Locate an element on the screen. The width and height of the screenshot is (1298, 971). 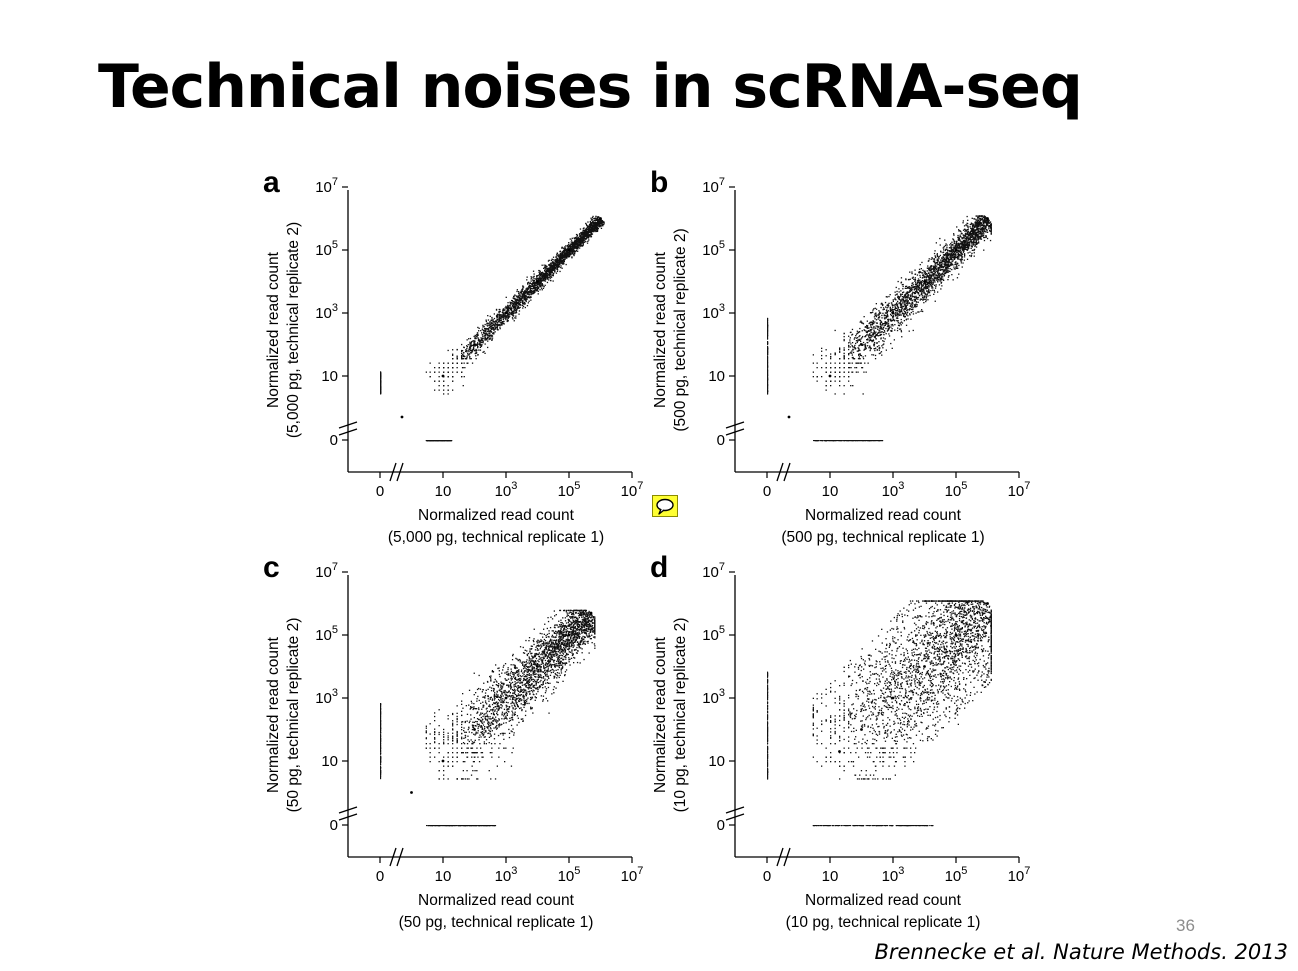
y-axis-label-detail: (5,000 pg, technical replicate 2) is located at coordinates (293, 330).